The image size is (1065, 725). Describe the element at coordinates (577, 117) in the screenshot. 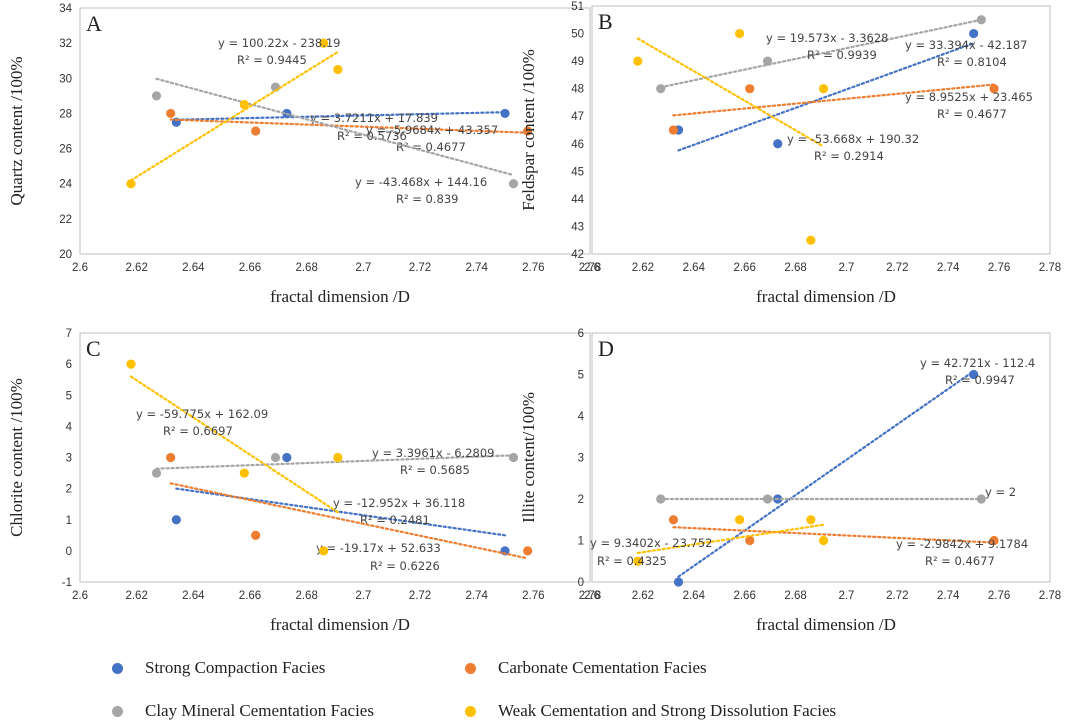

I see `y-tick-label: 47` at that location.